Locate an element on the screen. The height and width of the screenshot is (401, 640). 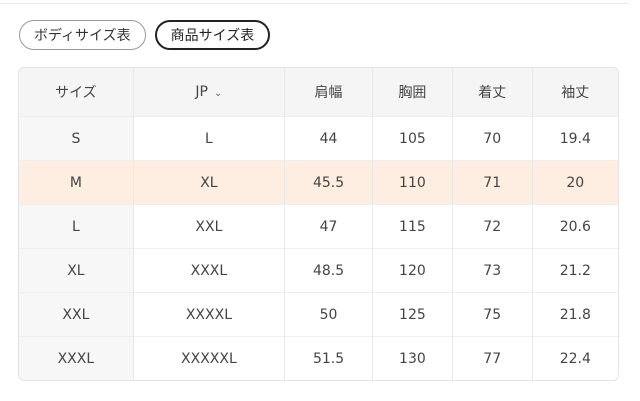
table-row: XXL XXXXL 50 125 75 21.8 is located at coordinates (318, 315).